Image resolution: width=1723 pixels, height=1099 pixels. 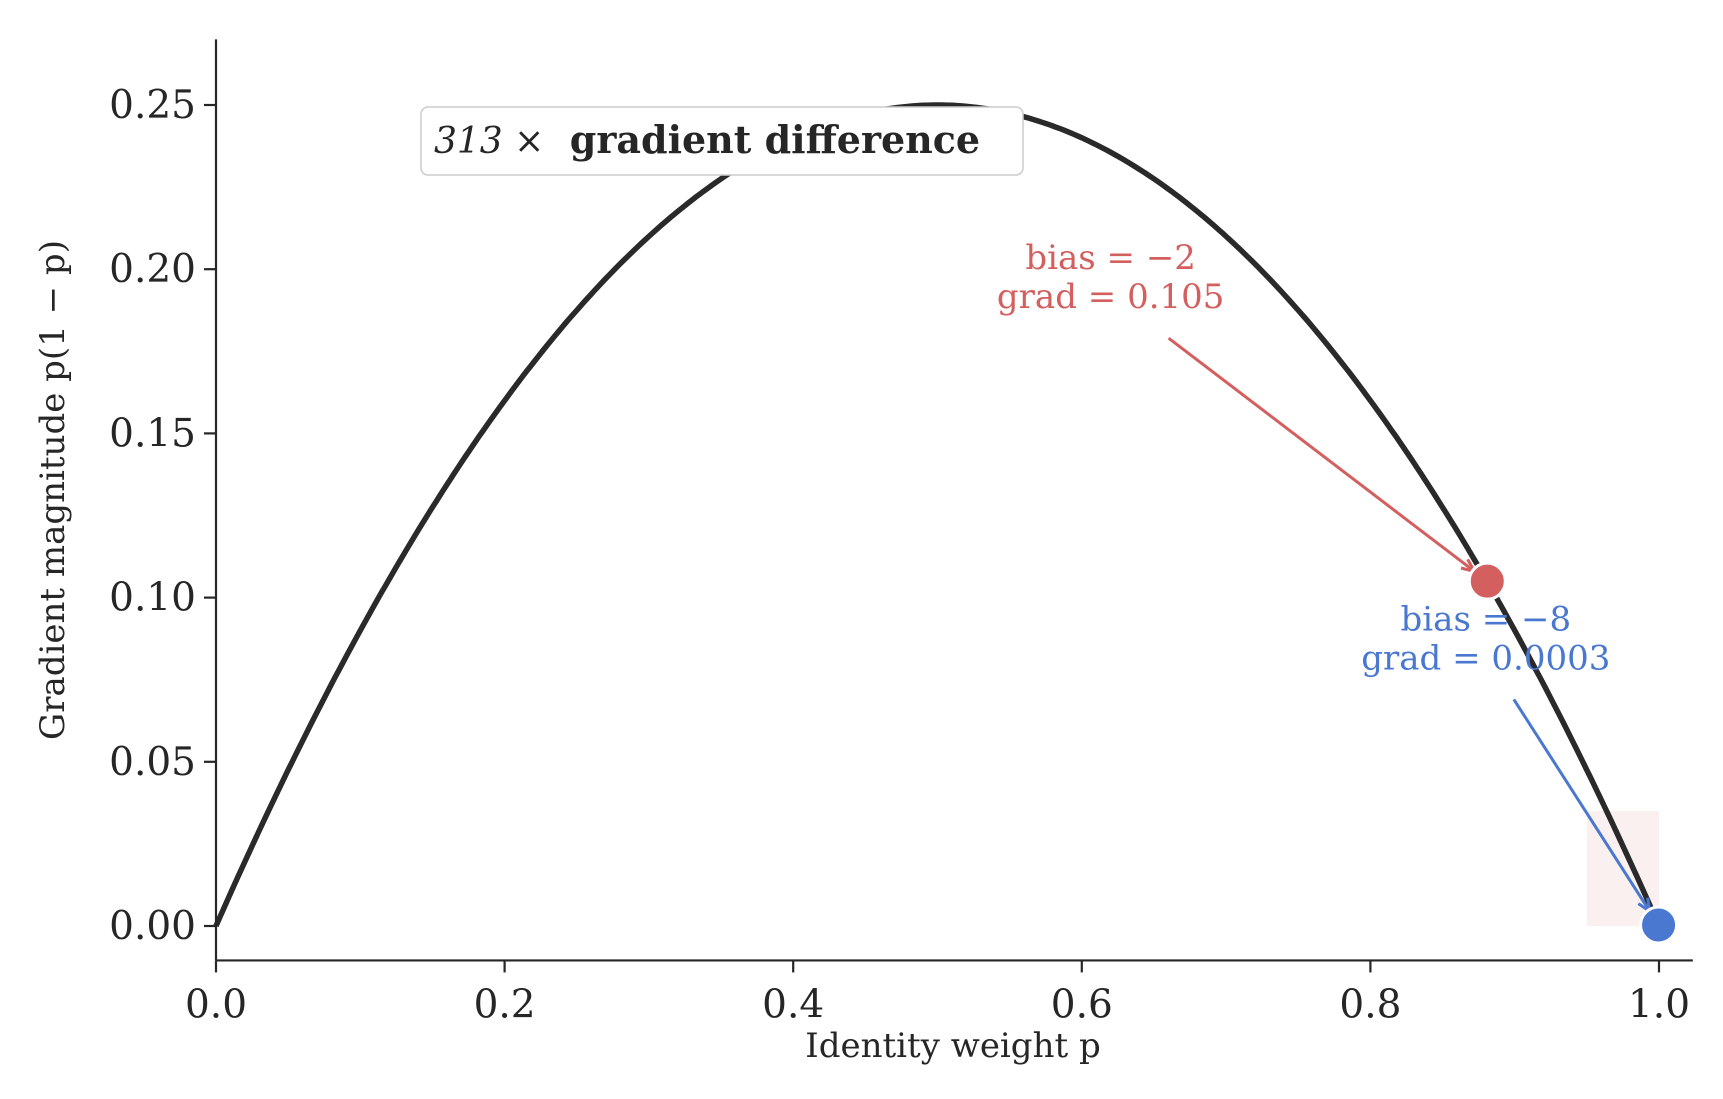 What do you see at coordinates (505, 1004) in the screenshot?
I see `x-tick-label: 0.2` at bounding box center [505, 1004].